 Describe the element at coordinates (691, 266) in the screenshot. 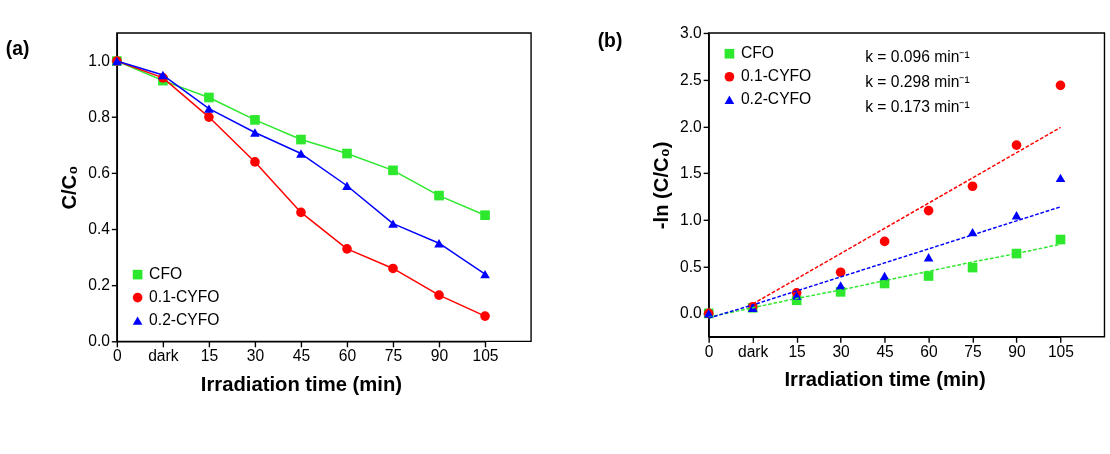

I see `y-tick-label: 0.5` at that location.